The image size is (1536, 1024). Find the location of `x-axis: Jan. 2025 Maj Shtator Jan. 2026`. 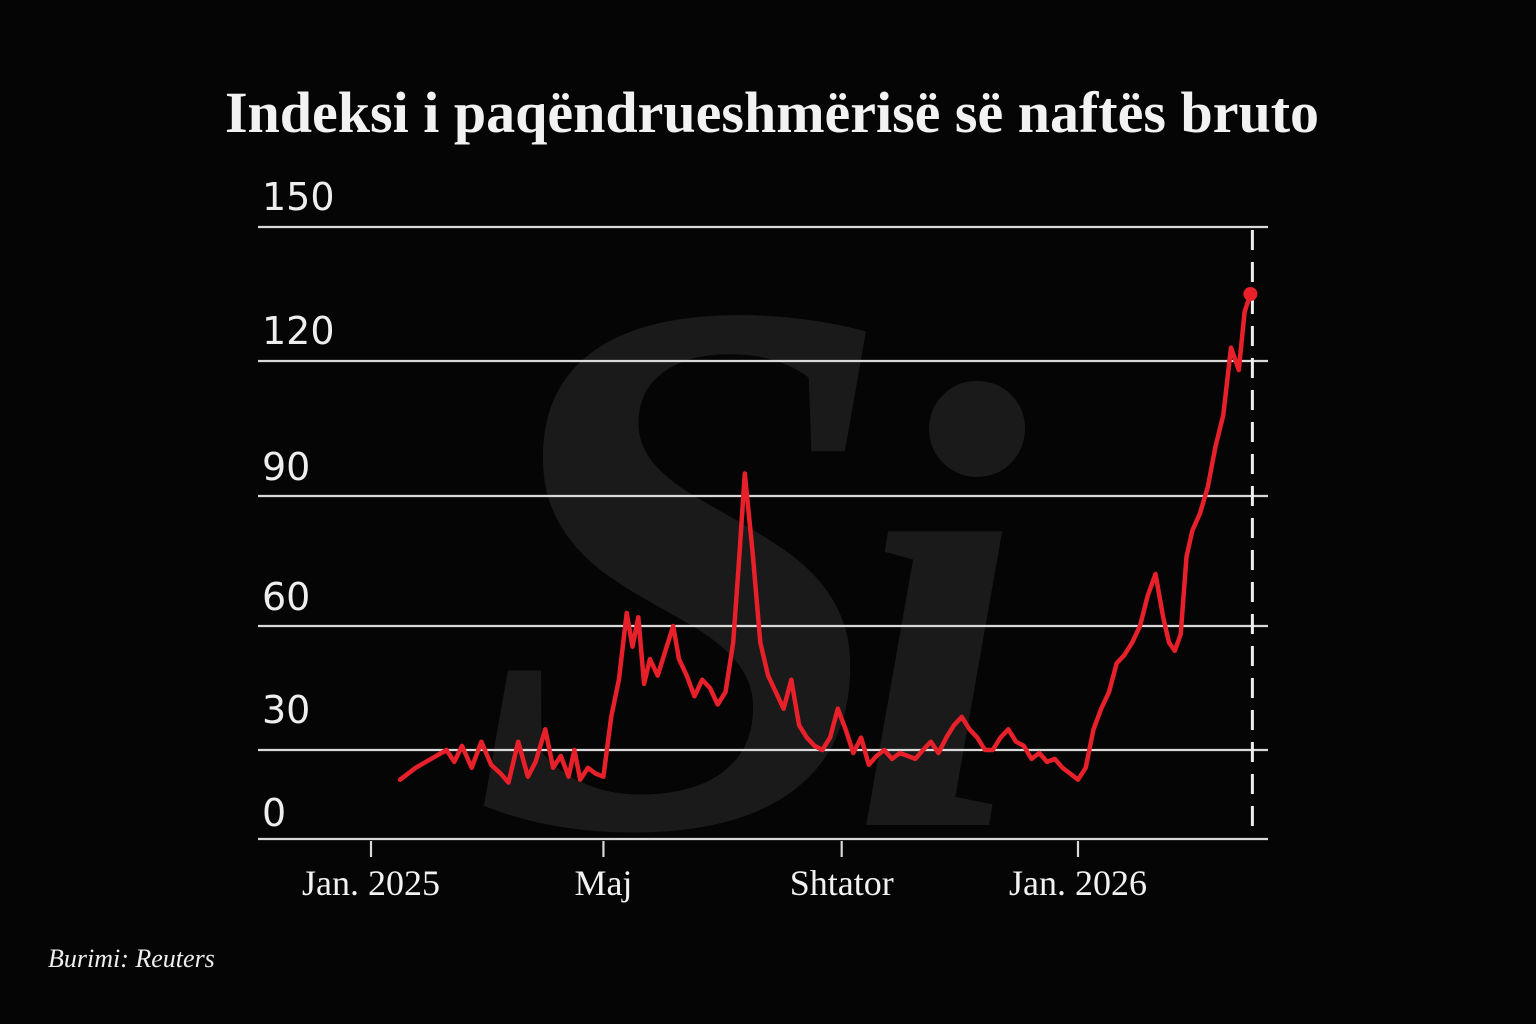

x-axis: Jan. 2025 Maj Shtator Jan. 2026 is located at coordinates (724, 872).